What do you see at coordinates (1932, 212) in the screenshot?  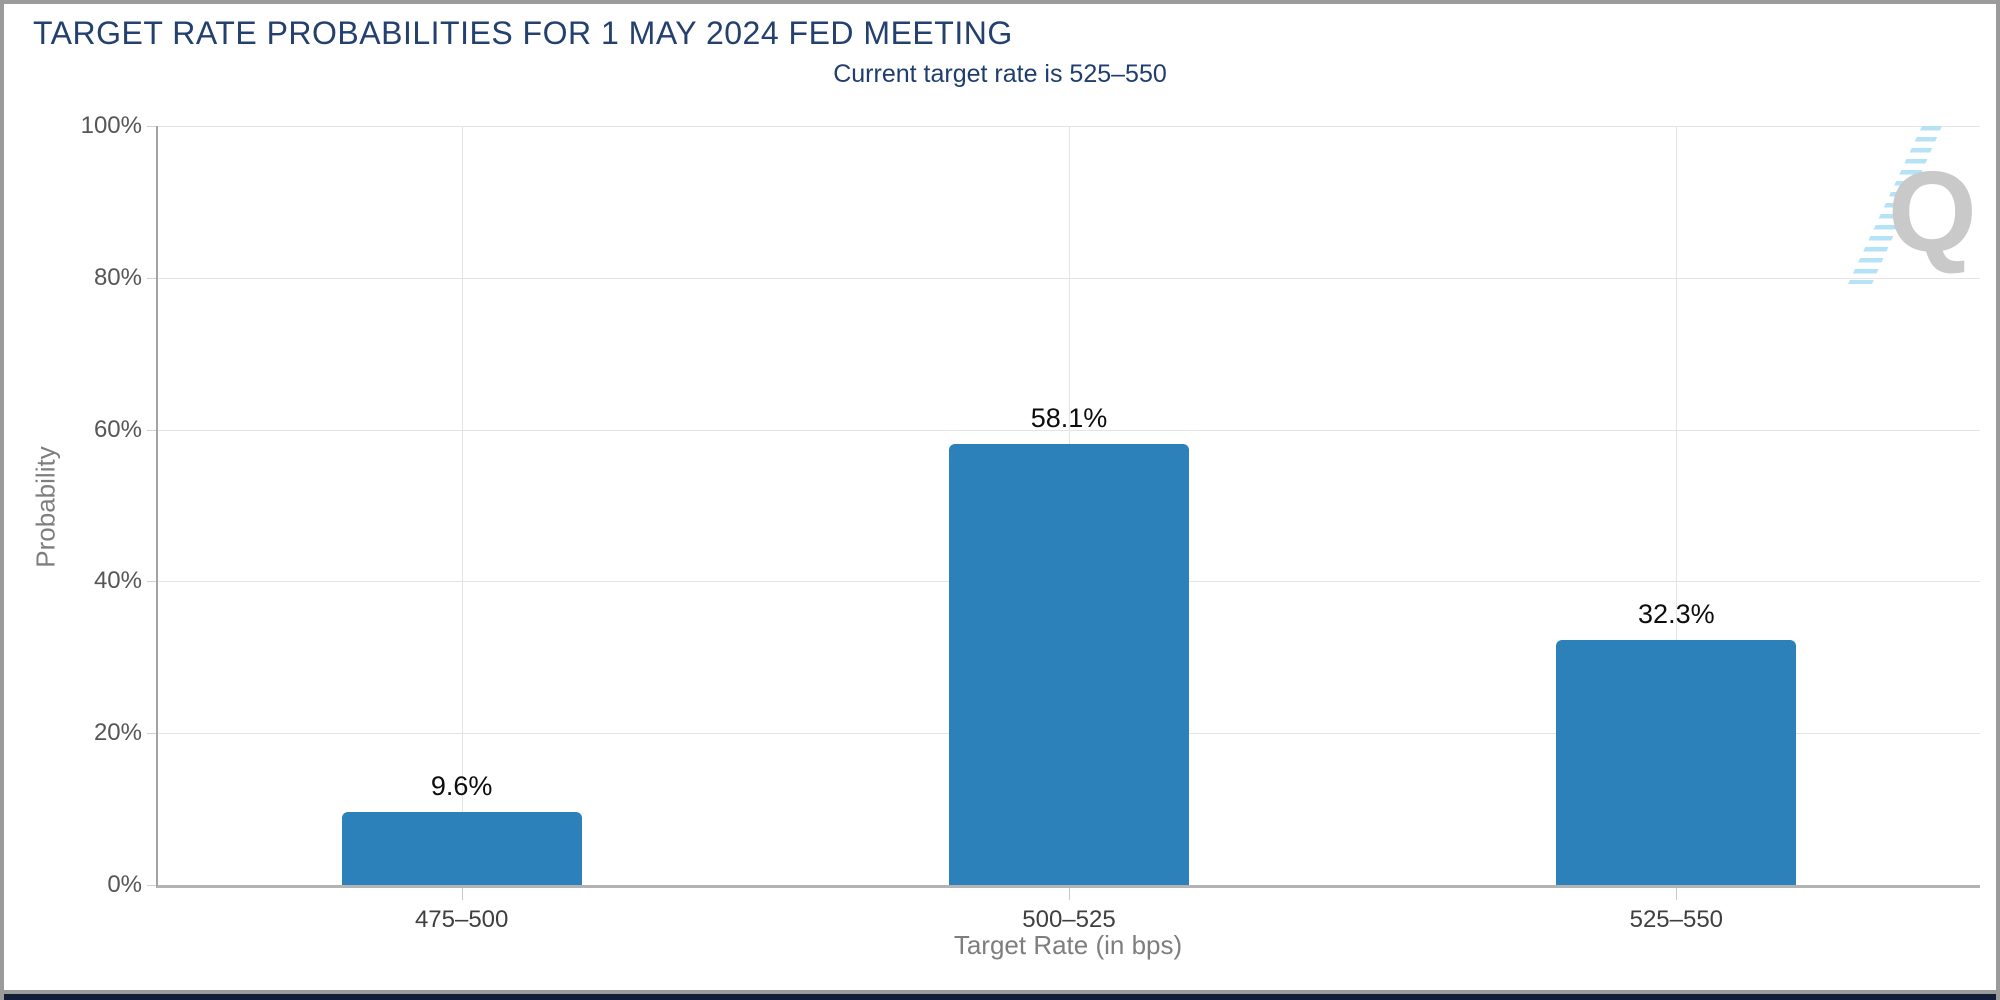 I see `watermark-q-letter: Q` at bounding box center [1932, 212].